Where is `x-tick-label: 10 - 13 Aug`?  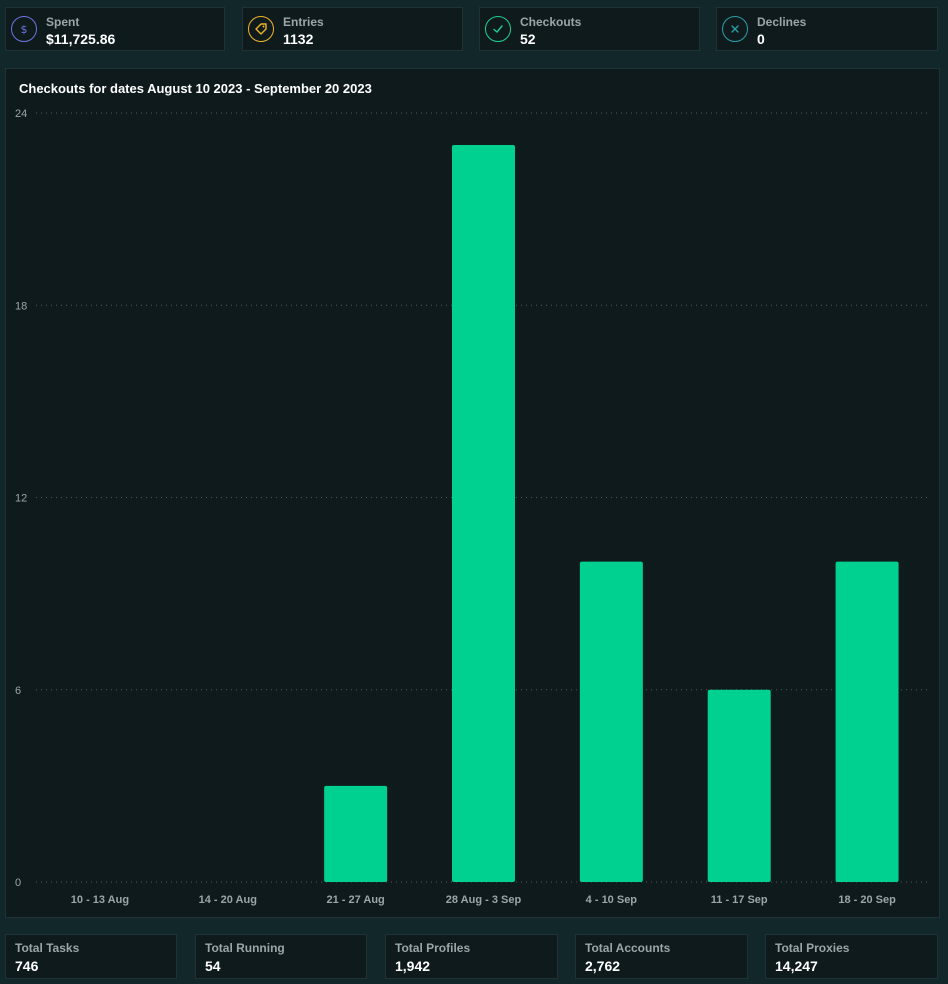
x-tick-label: 10 - 13 Aug is located at coordinates (100, 900).